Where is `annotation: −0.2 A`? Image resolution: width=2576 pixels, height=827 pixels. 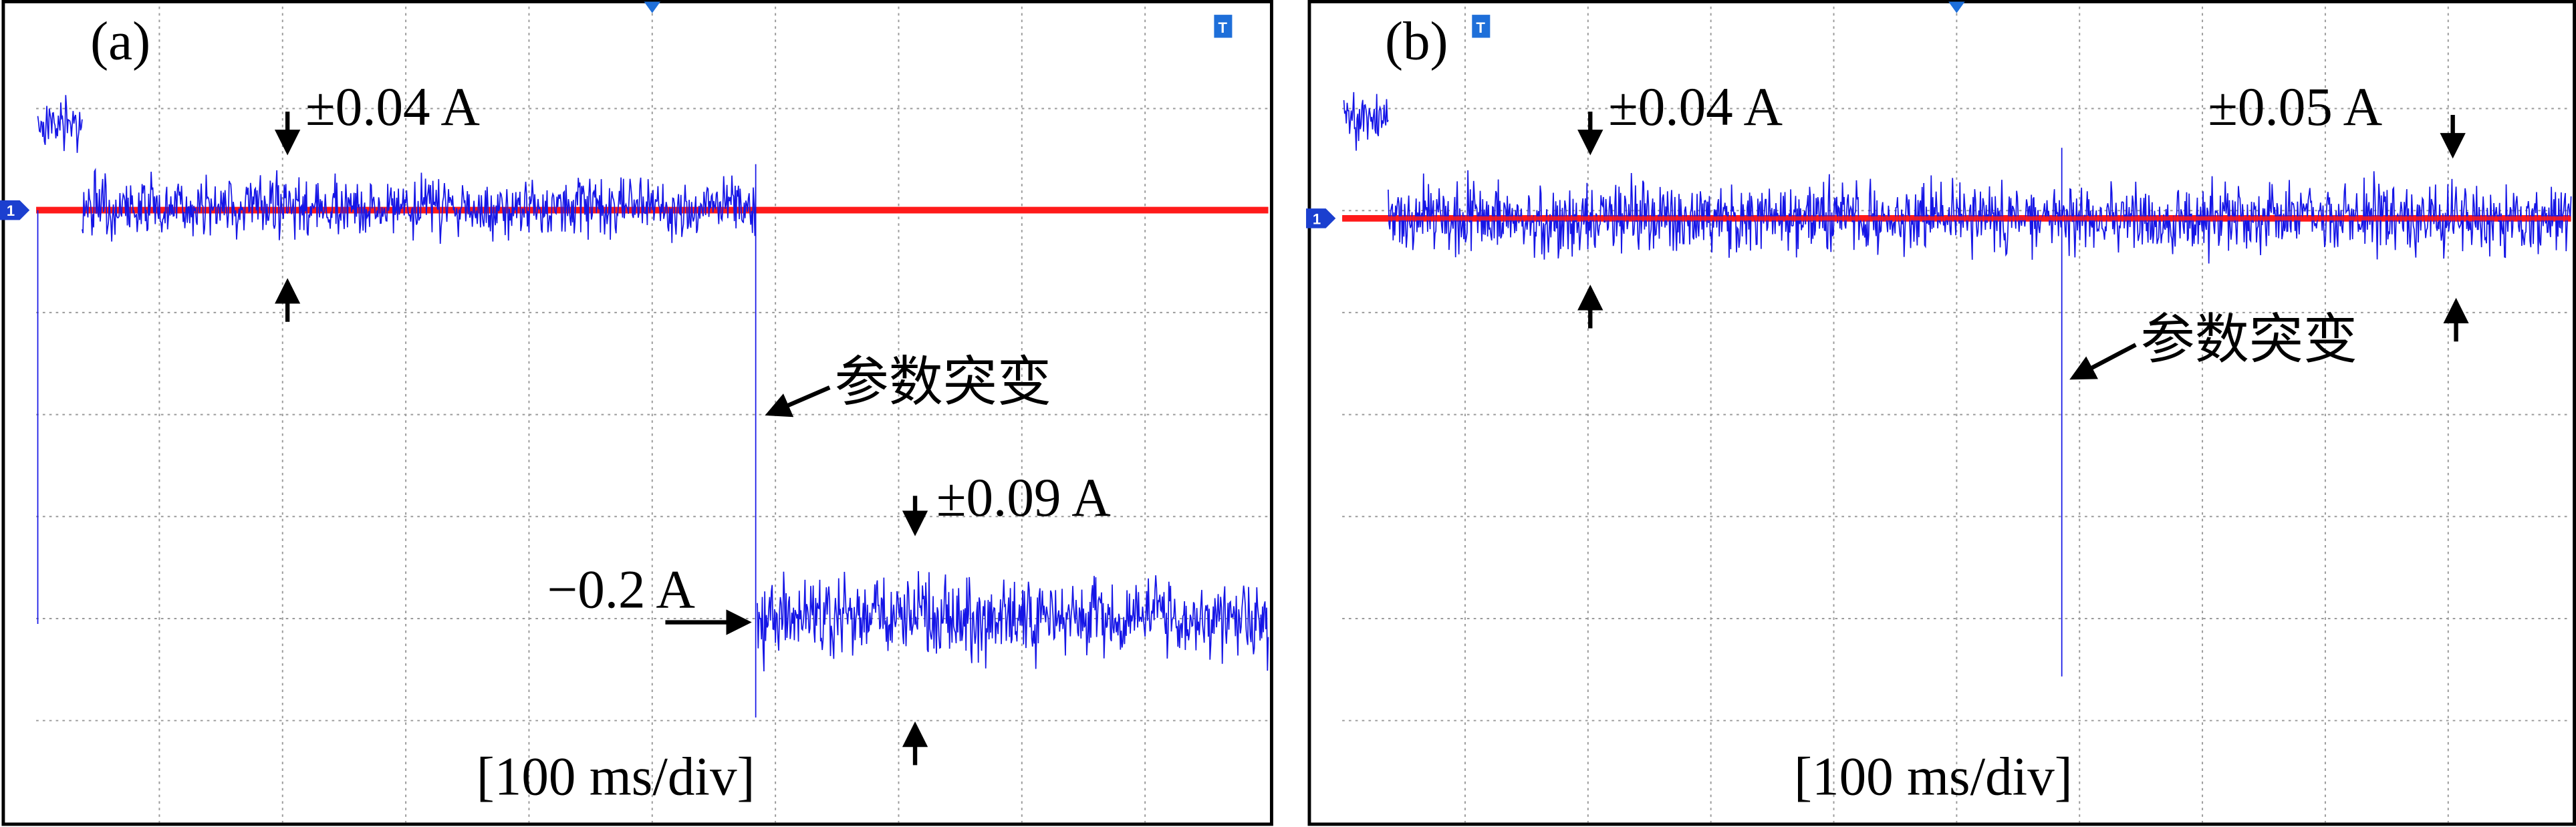
annotation: −0.2 A is located at coordinates (621, 589).